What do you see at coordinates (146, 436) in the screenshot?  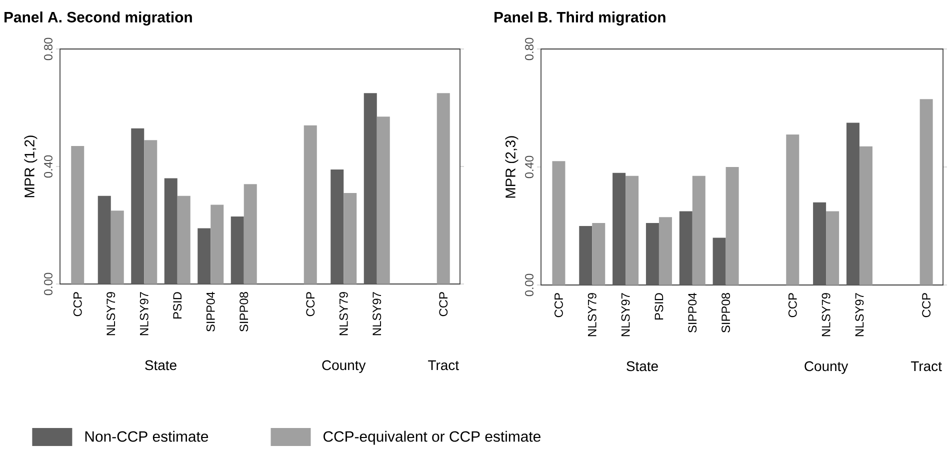 I see `legend-label: Non-CCP estimate` at bounding box center [146, 436].